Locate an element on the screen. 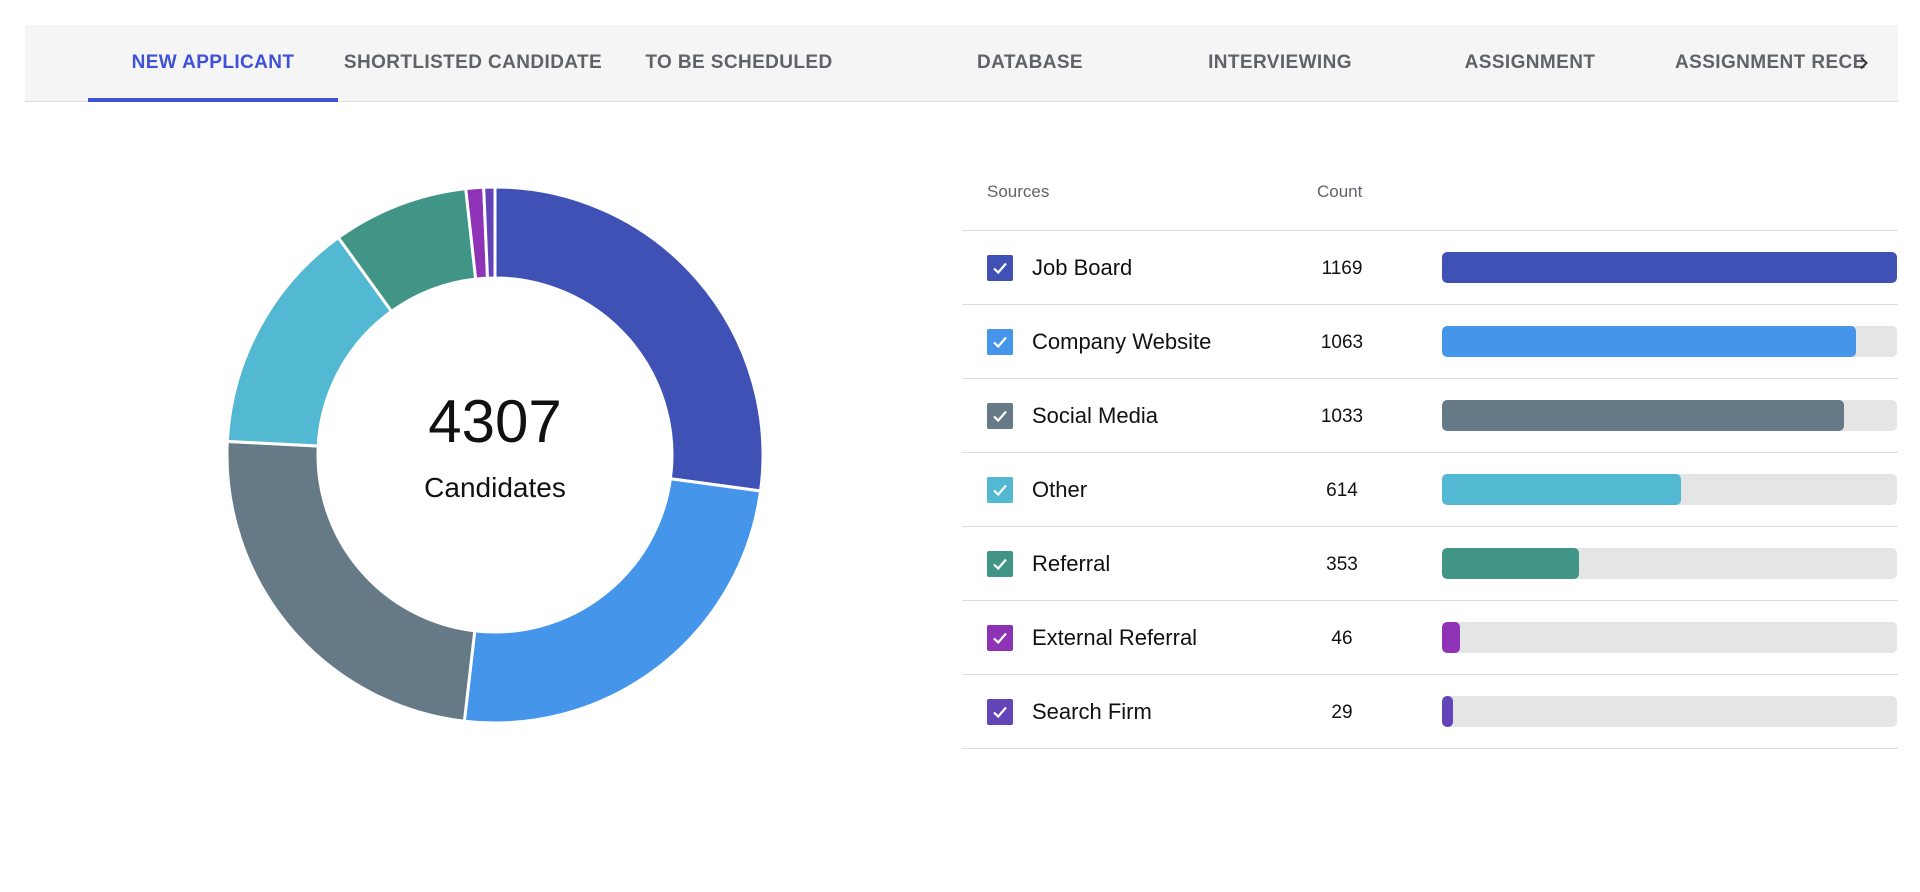 The height and width of the screenshot is (892, 1920). tab-to-be-scheduled: TO BE SCHEDULED is located at coordinates (739, 62).